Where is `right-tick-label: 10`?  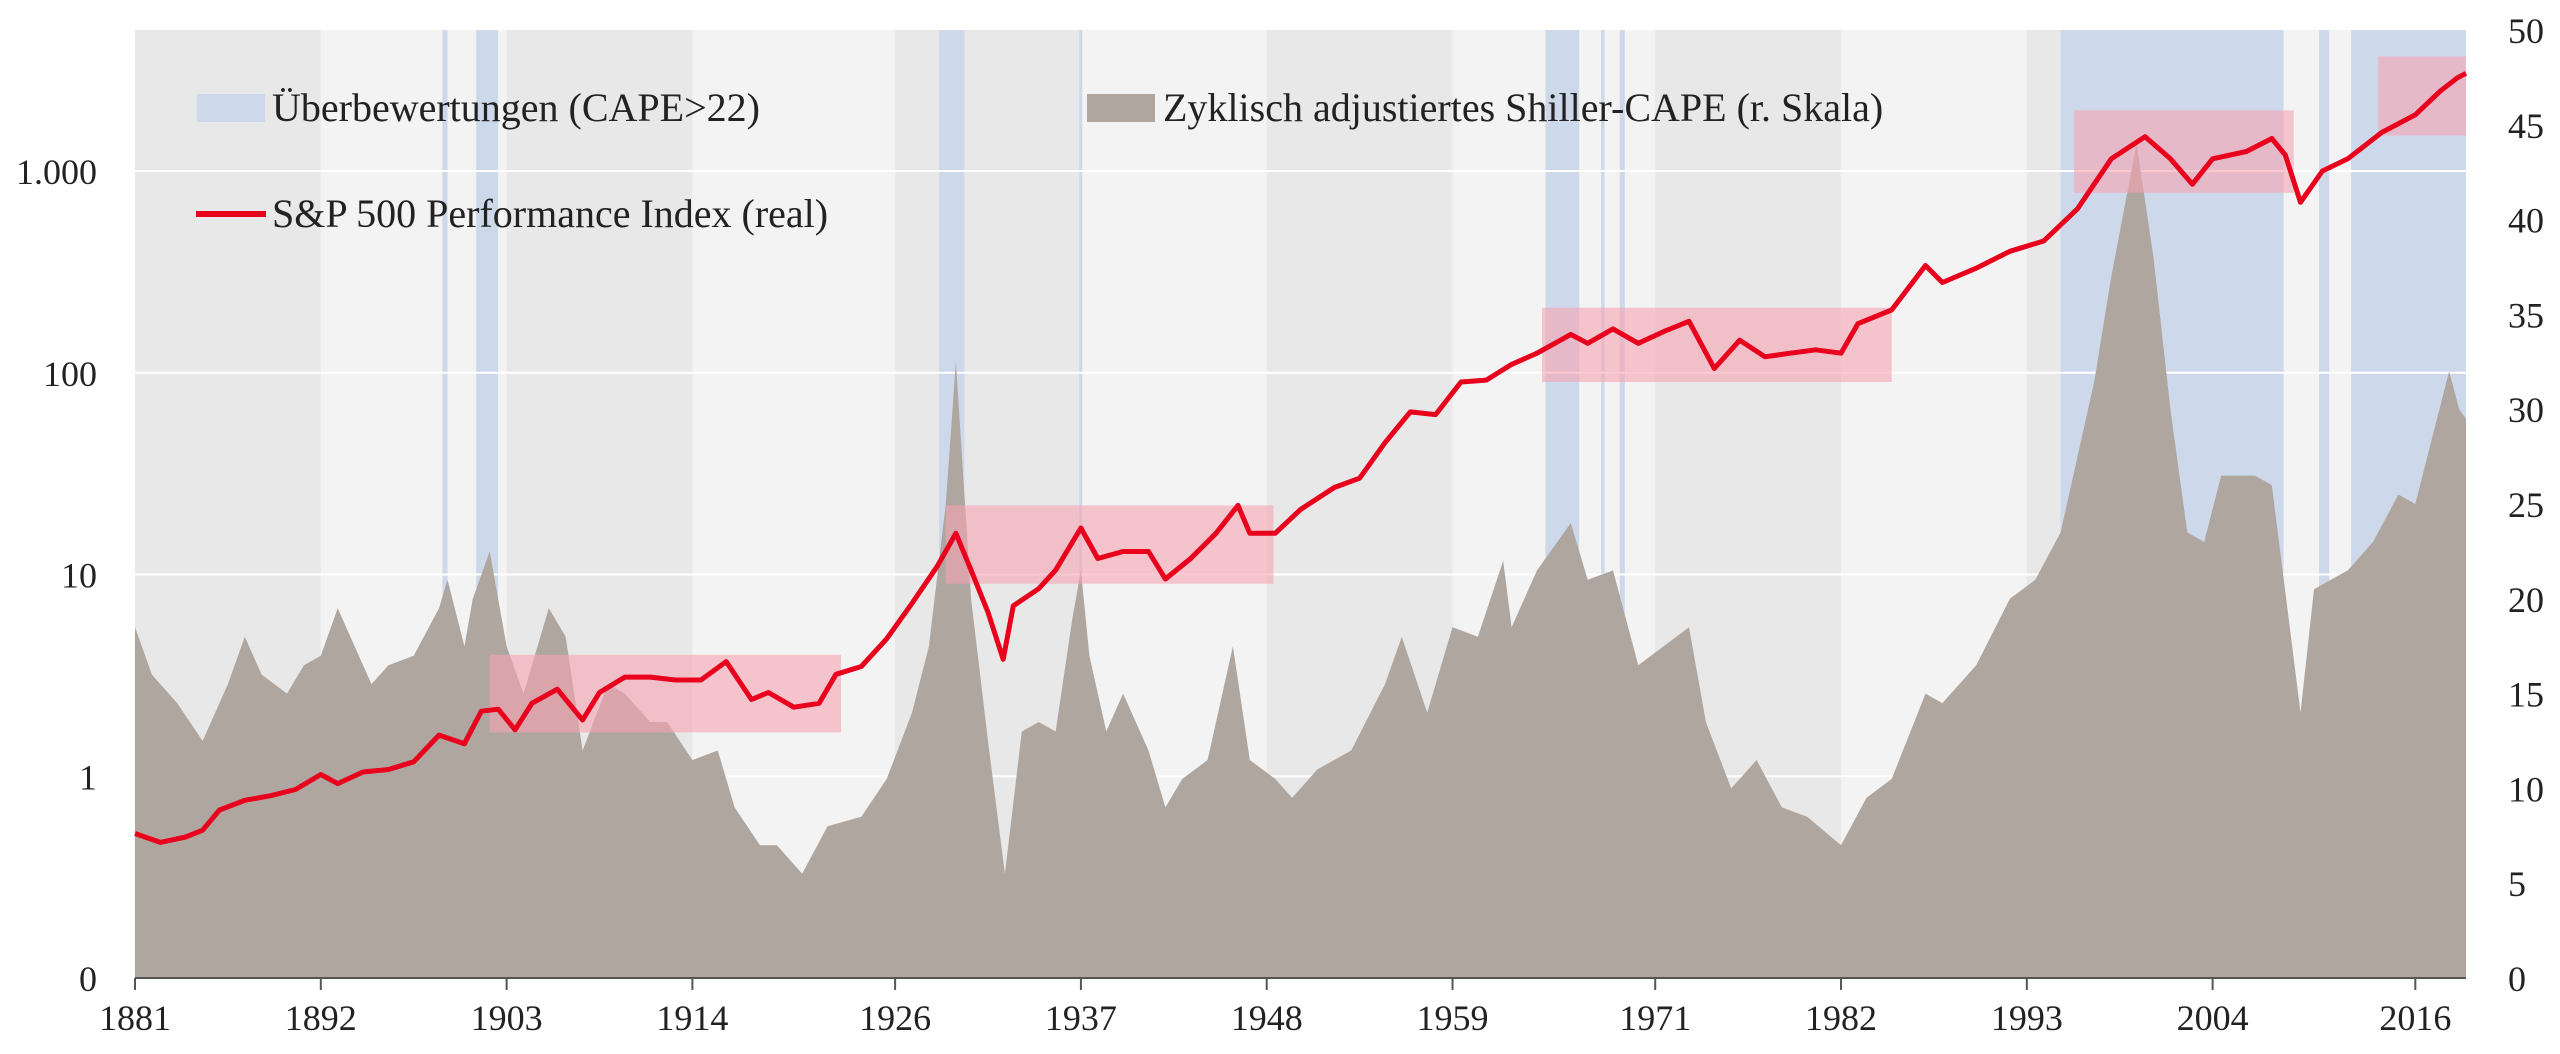 right-tick-label: 10 is located at coordinates (2526, 789).